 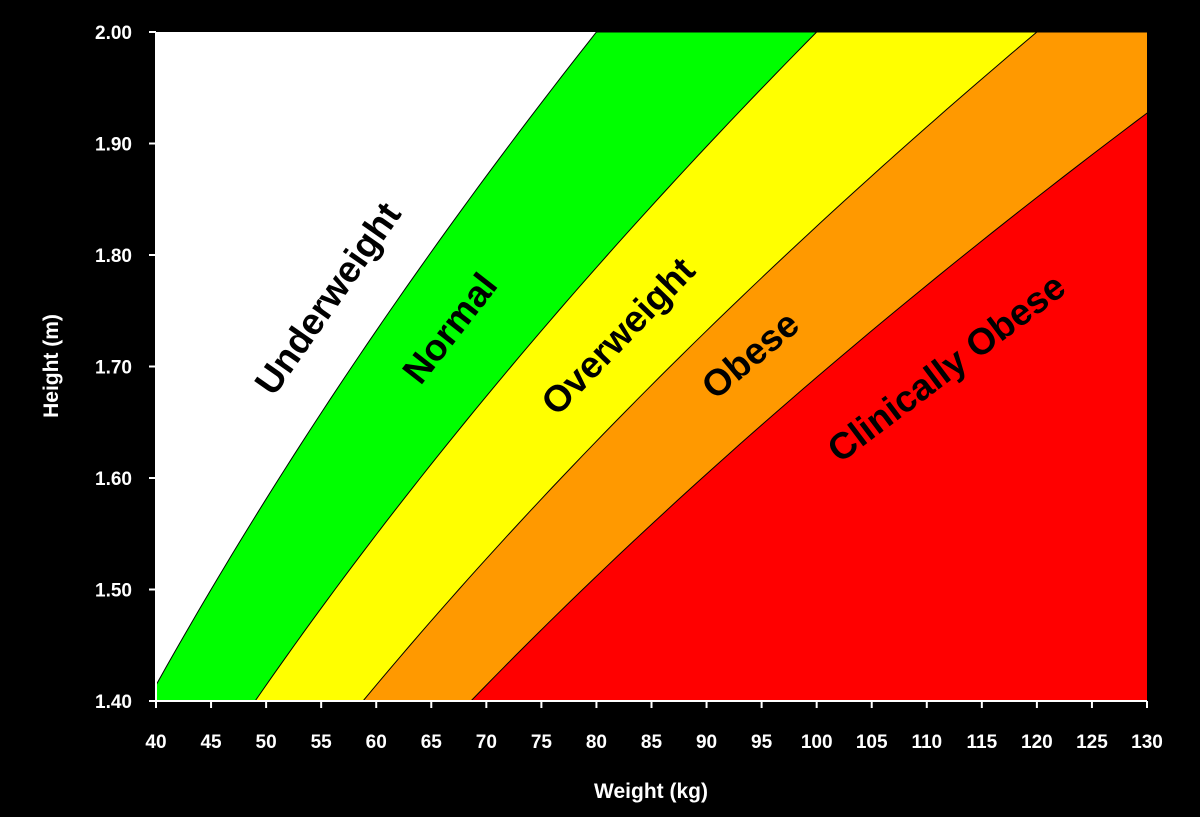 What do you see at coordinates (51, 366) in the screenshot?
I see `y-axis-title: Height (m)` at bounding box center [51, 366].